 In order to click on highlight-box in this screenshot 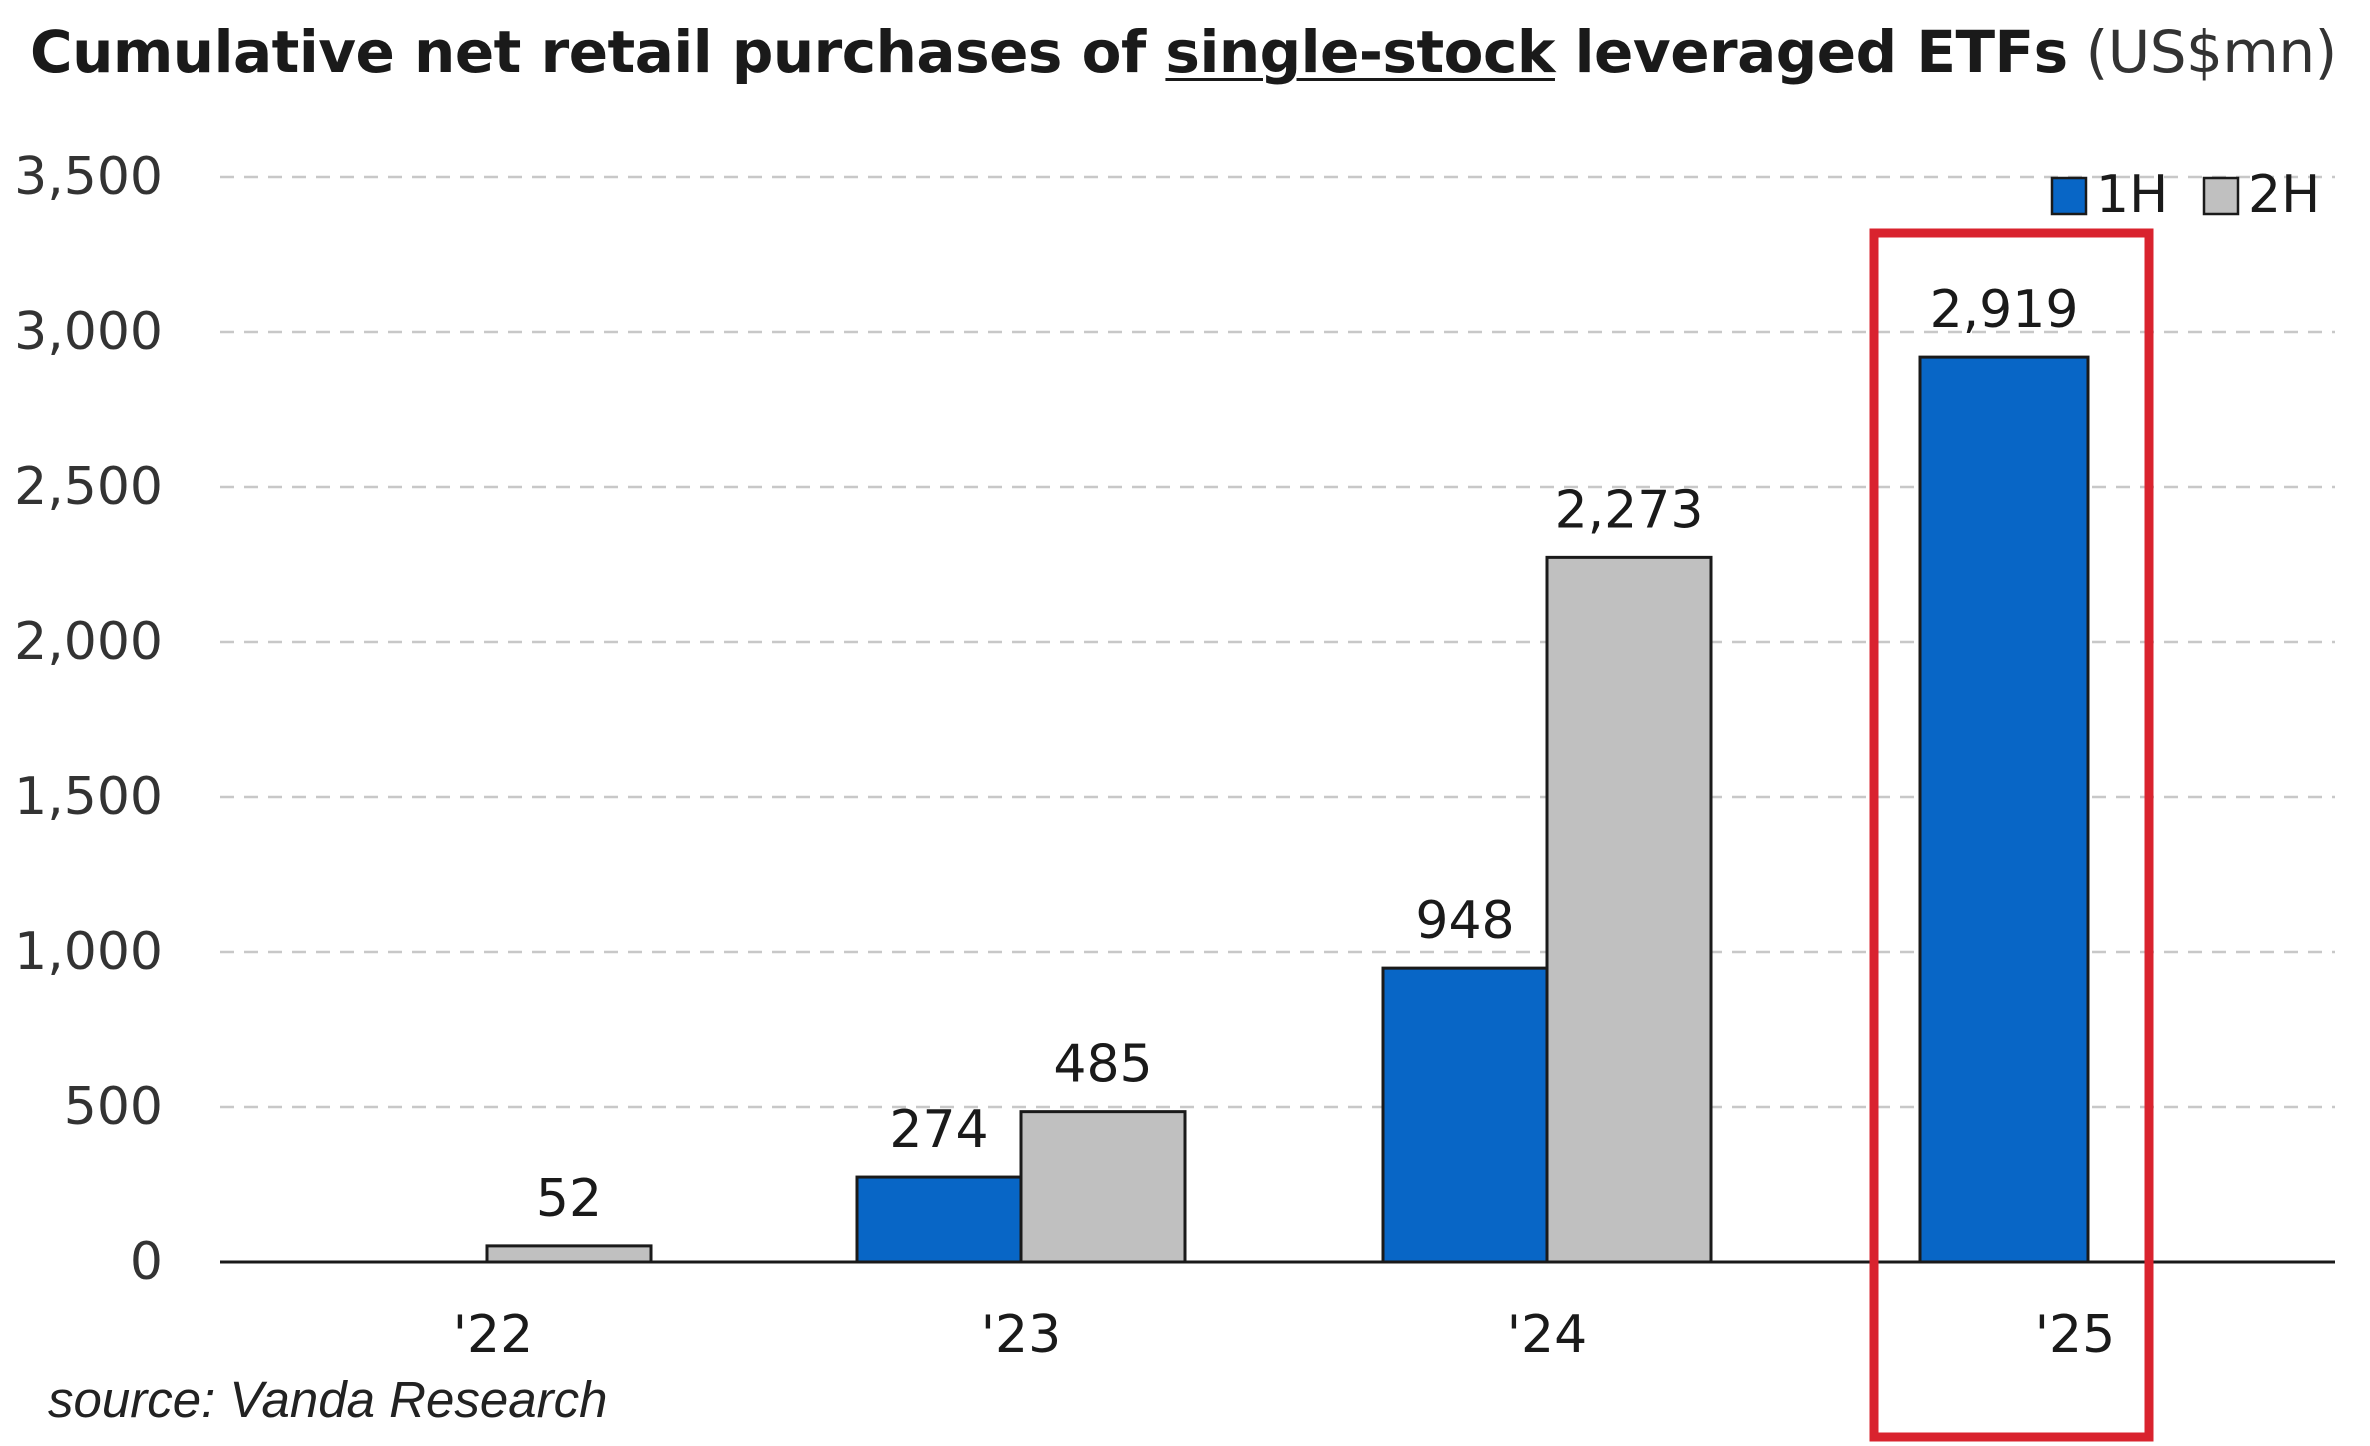, I will do `click(2011, 835)`.